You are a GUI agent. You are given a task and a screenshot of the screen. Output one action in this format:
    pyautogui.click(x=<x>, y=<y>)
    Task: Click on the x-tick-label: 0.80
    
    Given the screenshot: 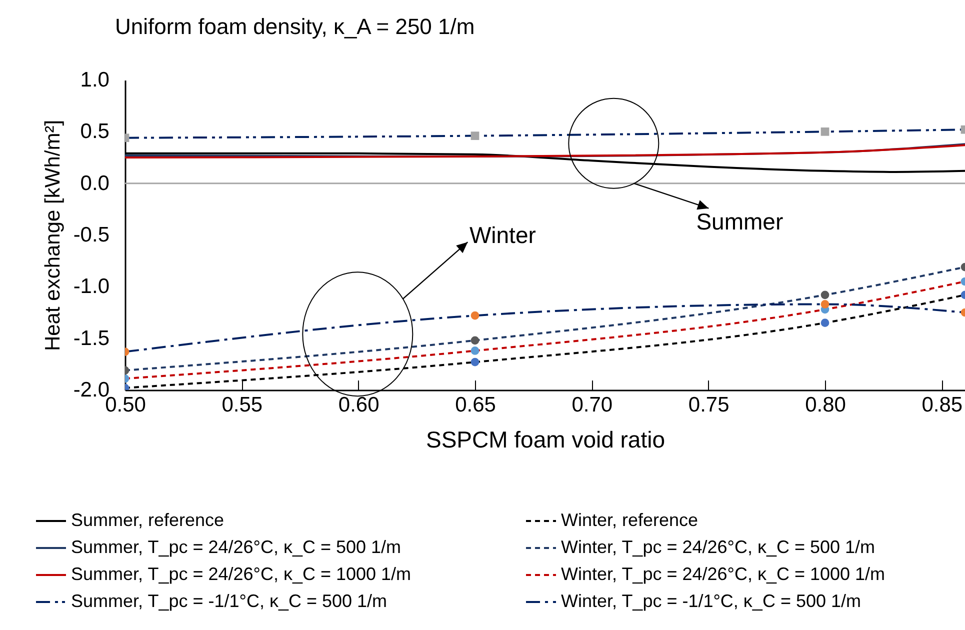 What is the action you would take?
    pyautogui.click(x=825, y=405)
    